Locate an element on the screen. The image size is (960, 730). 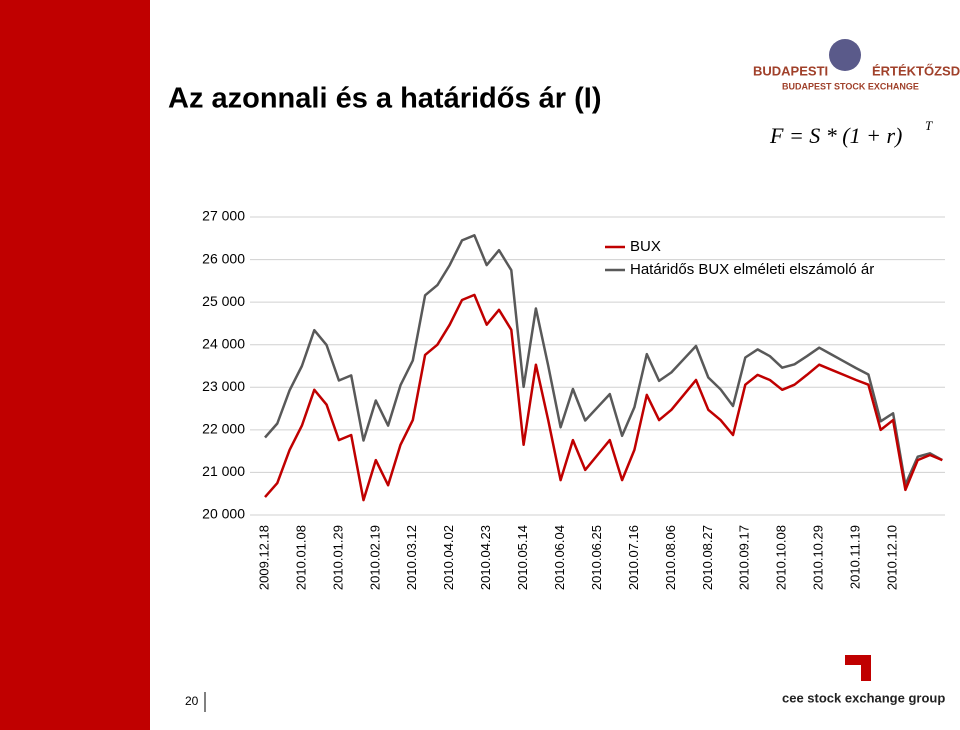
x-tick-label: 2010.04.23 is located at coordinates (485, 557).